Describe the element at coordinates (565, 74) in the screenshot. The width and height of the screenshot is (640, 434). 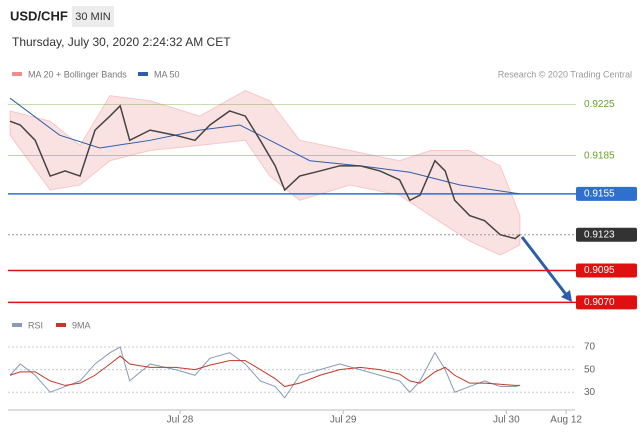
I see `source: Research © 2020 Trading Central` at that location.